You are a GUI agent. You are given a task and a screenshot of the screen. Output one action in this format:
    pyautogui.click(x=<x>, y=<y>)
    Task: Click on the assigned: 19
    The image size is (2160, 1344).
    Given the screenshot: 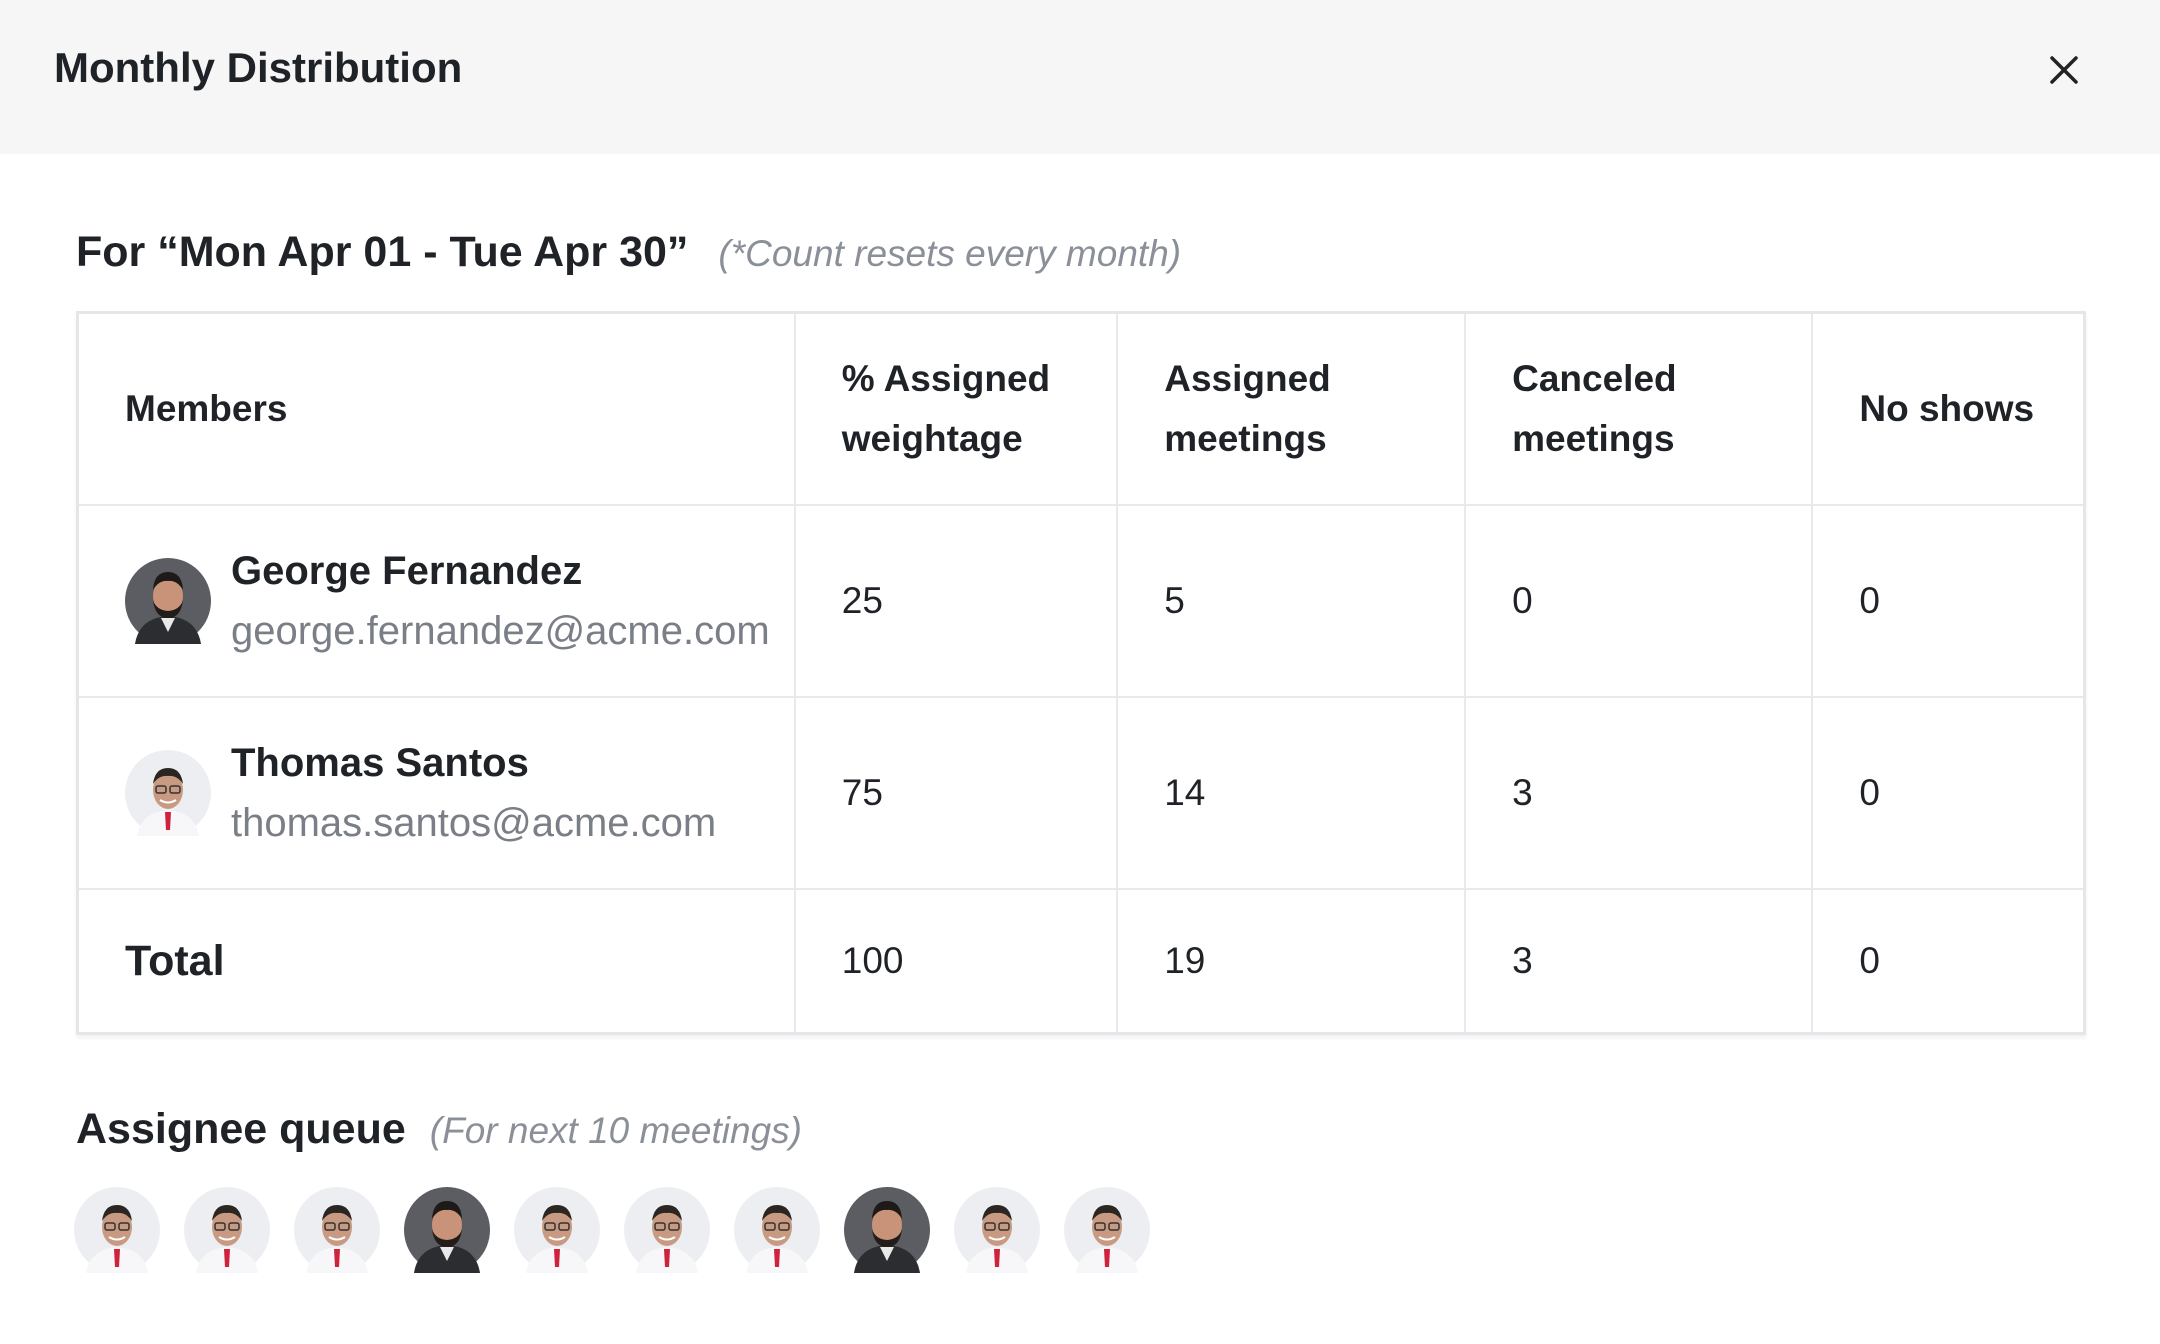 What is the action you would take?
    pyautogui.click(x=1291, y=961)
    